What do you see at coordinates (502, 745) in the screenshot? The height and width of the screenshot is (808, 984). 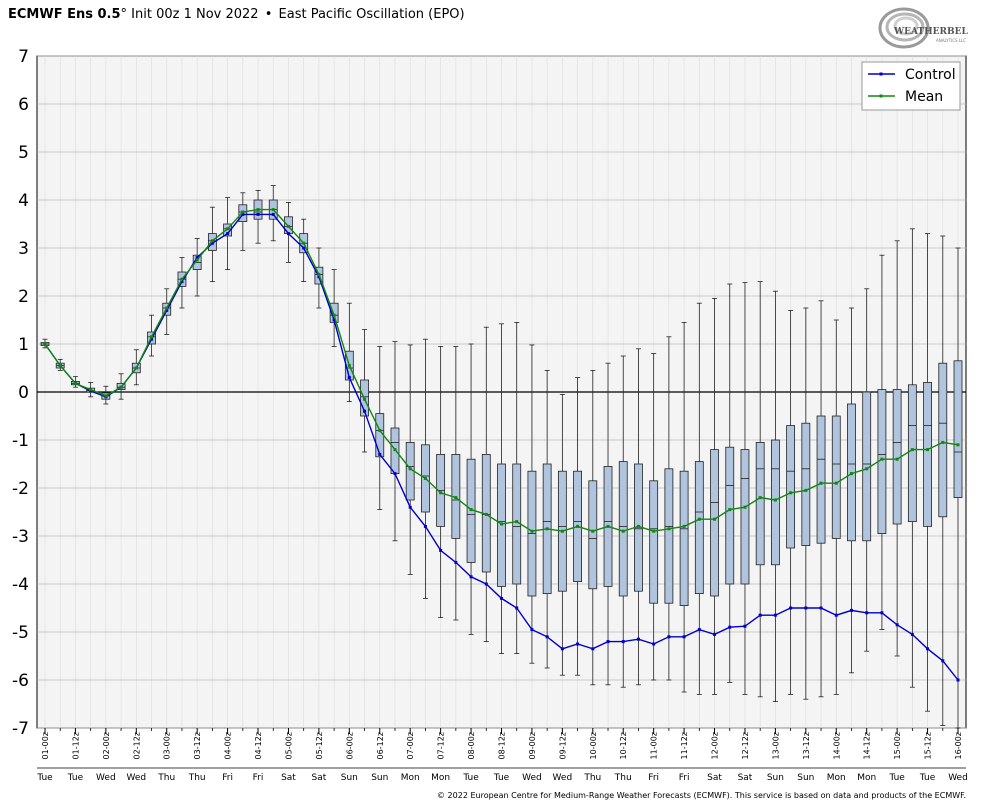 I see `x-tick-label: 08-12z` at bounding box center [502, 745].